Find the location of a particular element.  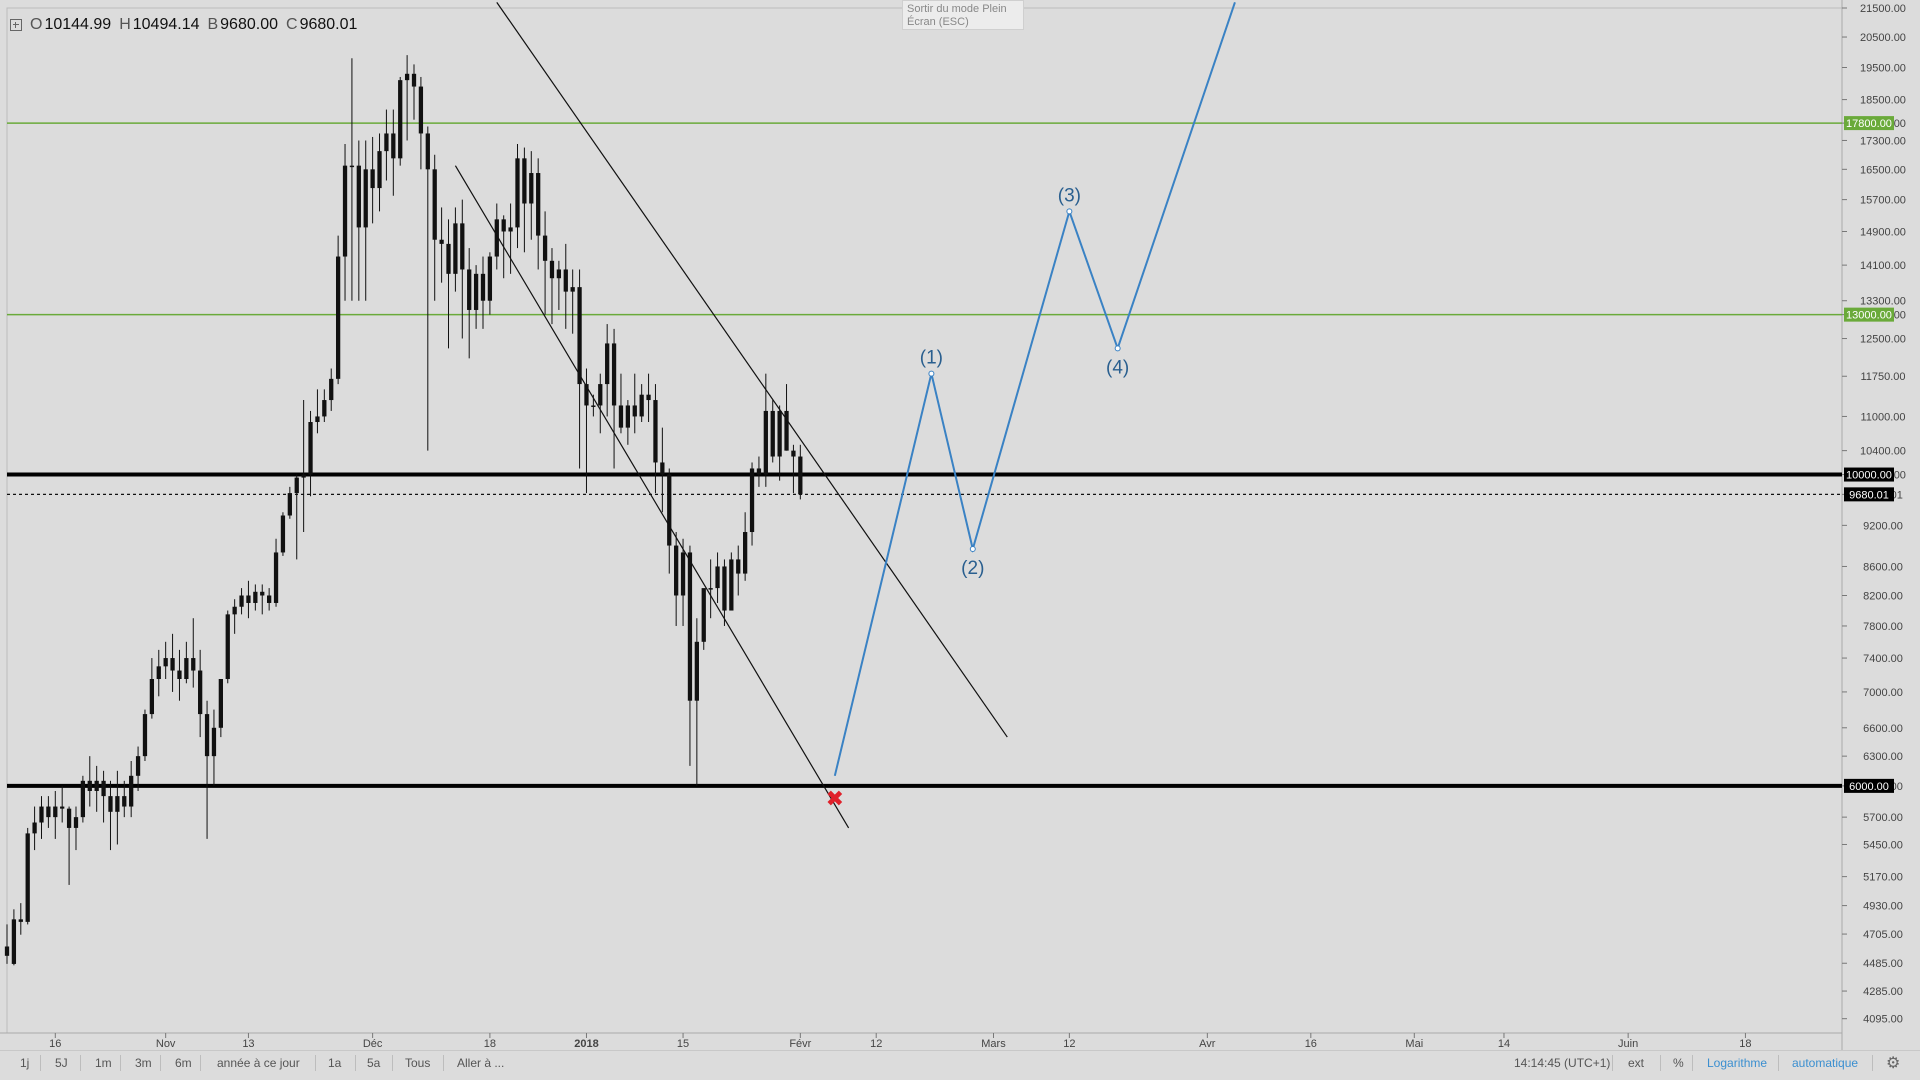

trend-line is located at coordinates (652, 497).